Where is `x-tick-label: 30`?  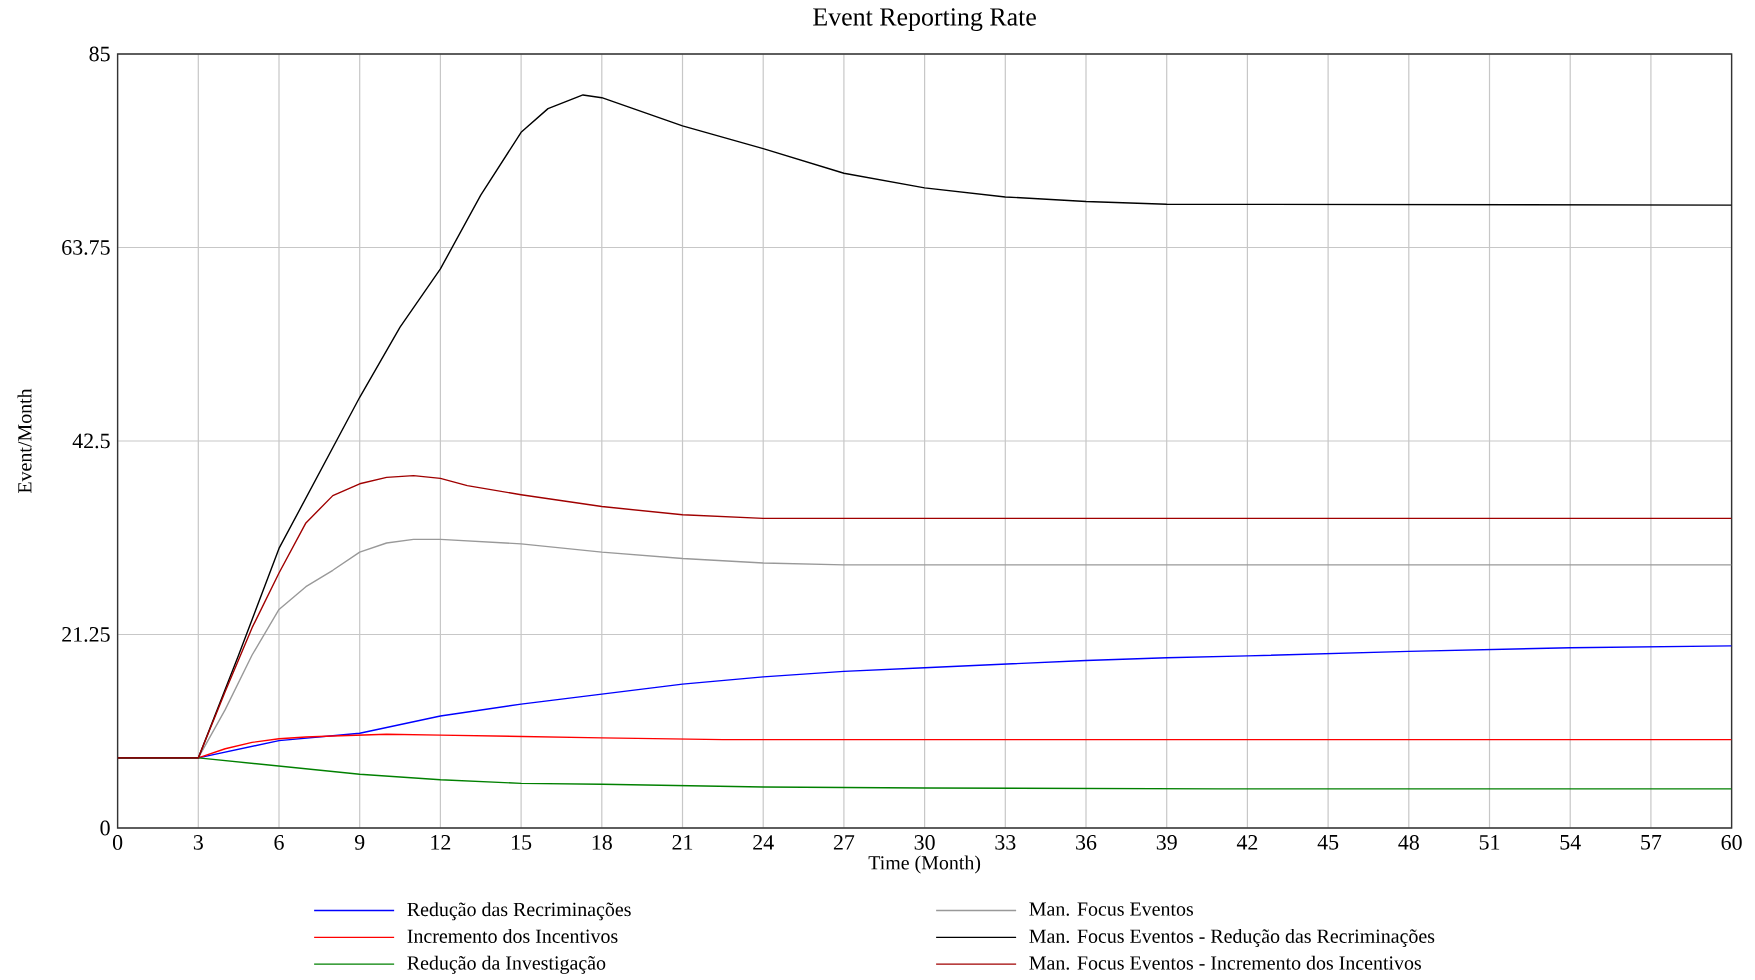 x-tick-label: 30 is located at coordinates (924, 842).